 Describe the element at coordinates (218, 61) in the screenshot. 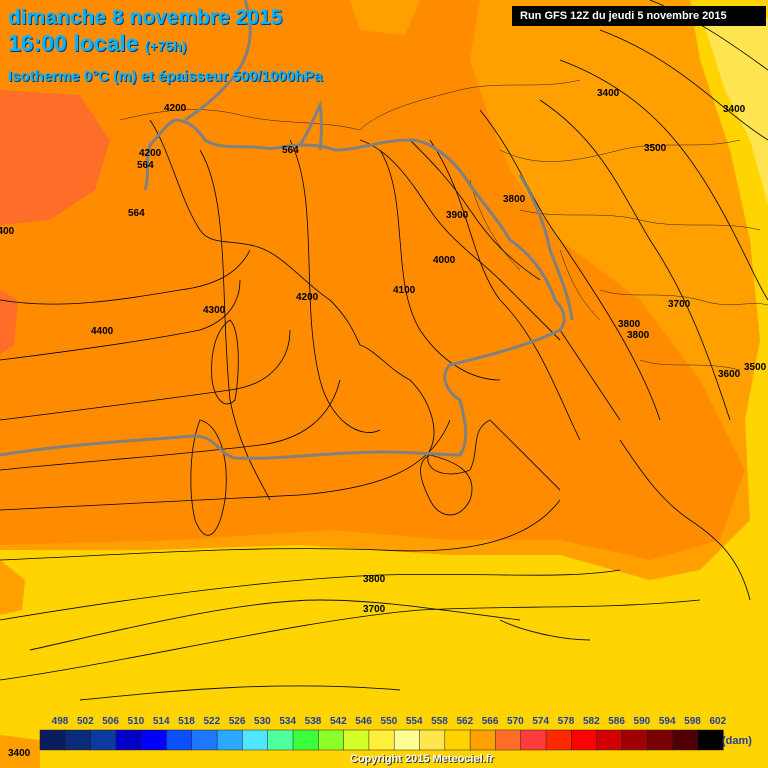

I see `thickness-564-north` at that location.